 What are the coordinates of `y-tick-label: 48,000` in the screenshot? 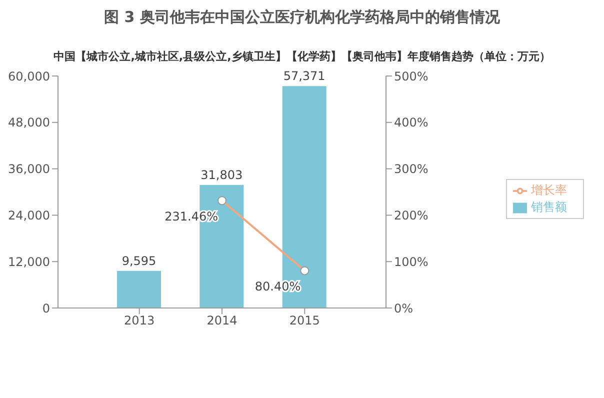 It's located at (29, 123).